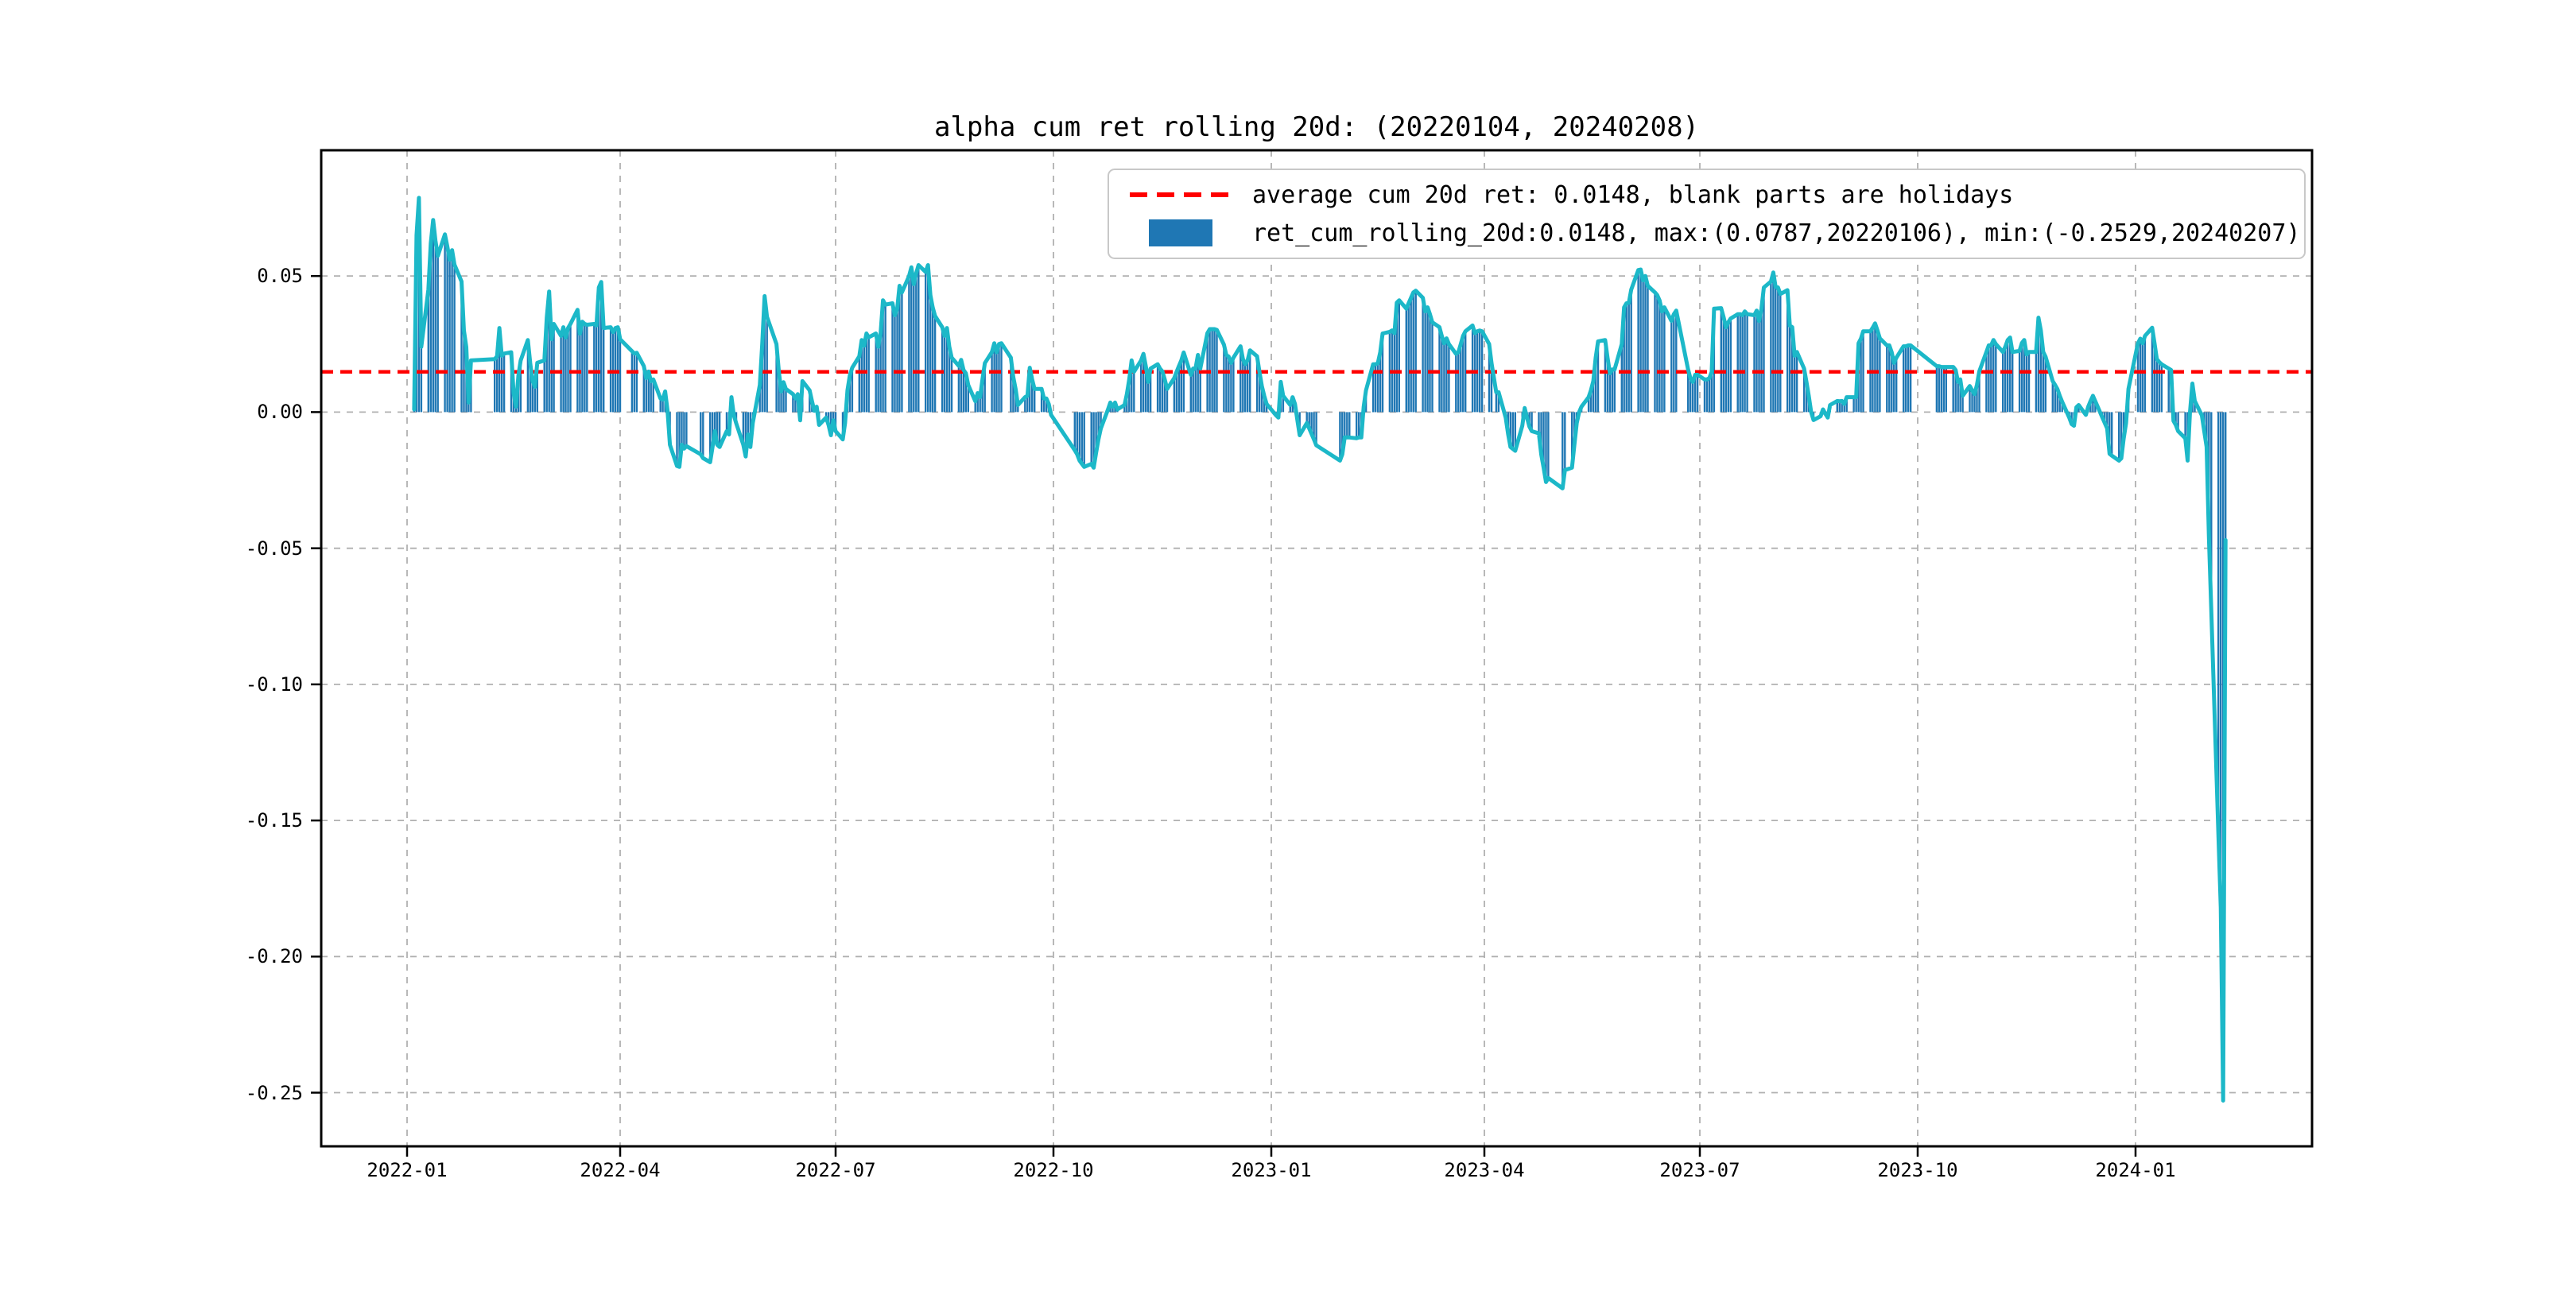  Describe the element at coordinates (274, 821) in the screenshot. I see `y-tick-label: -0.15` at that location.